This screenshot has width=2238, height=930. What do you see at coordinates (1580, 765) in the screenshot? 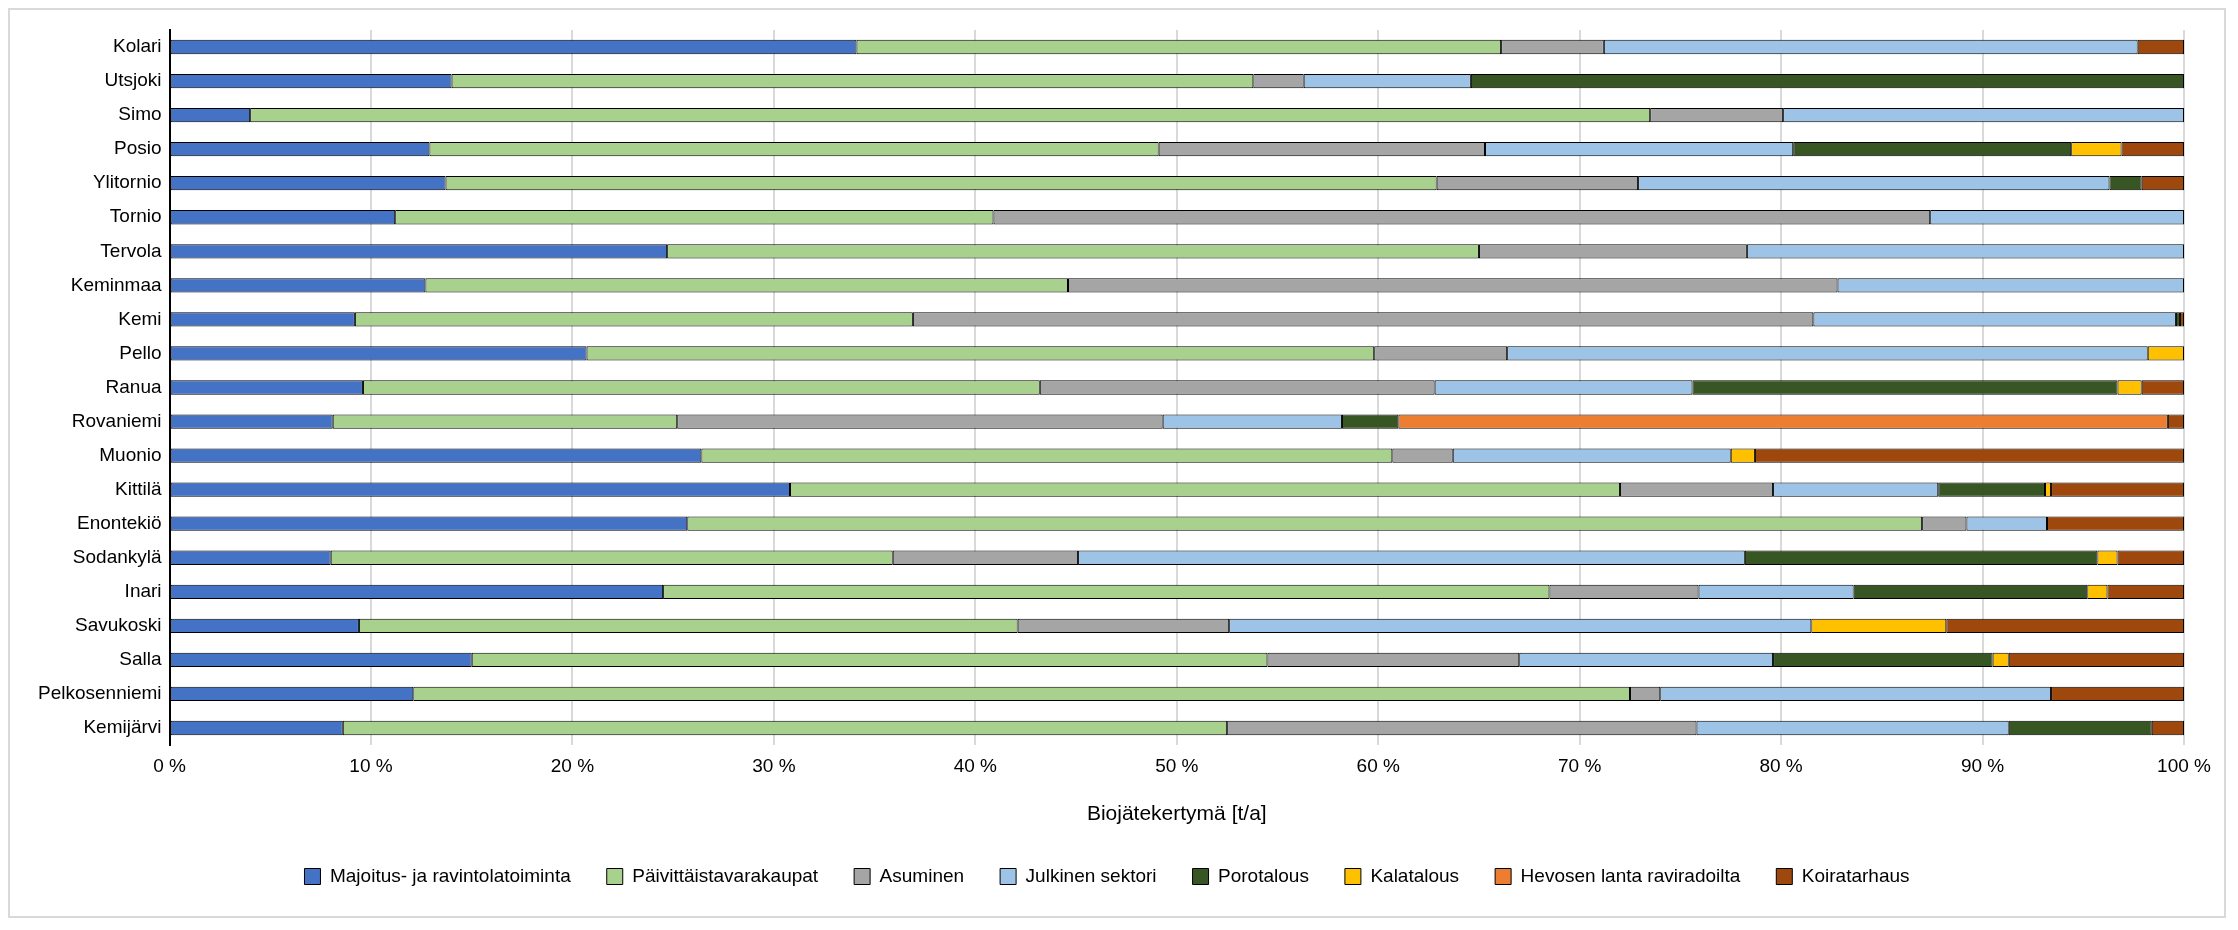
I see `x-tick-label: 70 %` at bounding box center [1580, 765].